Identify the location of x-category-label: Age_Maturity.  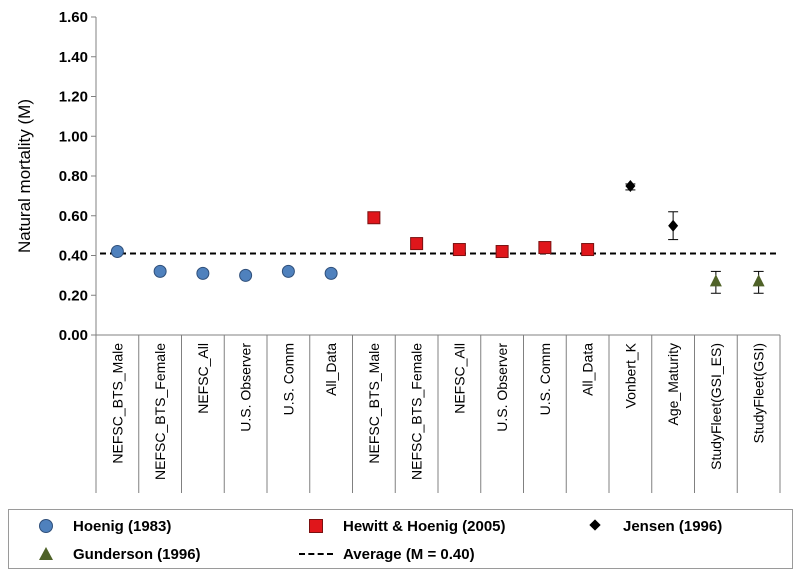
(673, 384).